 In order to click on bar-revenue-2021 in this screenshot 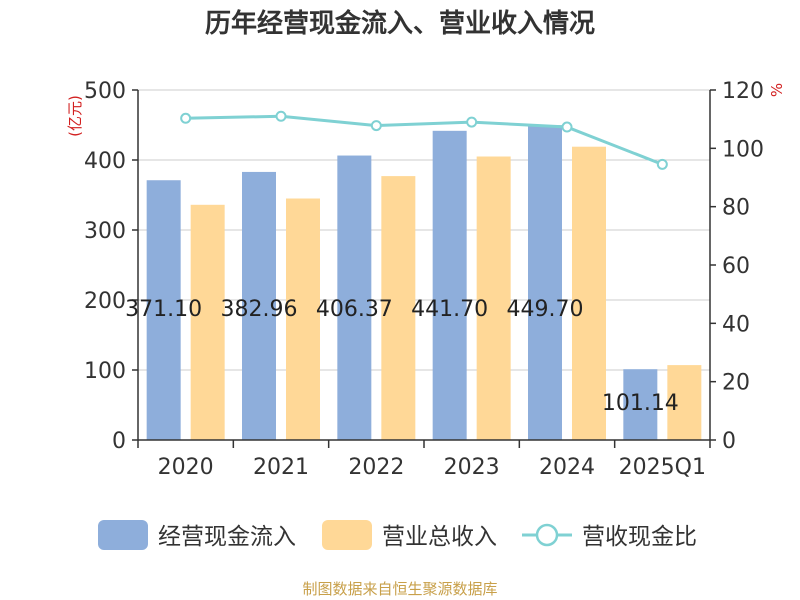, I will do `click(303, 319)`.